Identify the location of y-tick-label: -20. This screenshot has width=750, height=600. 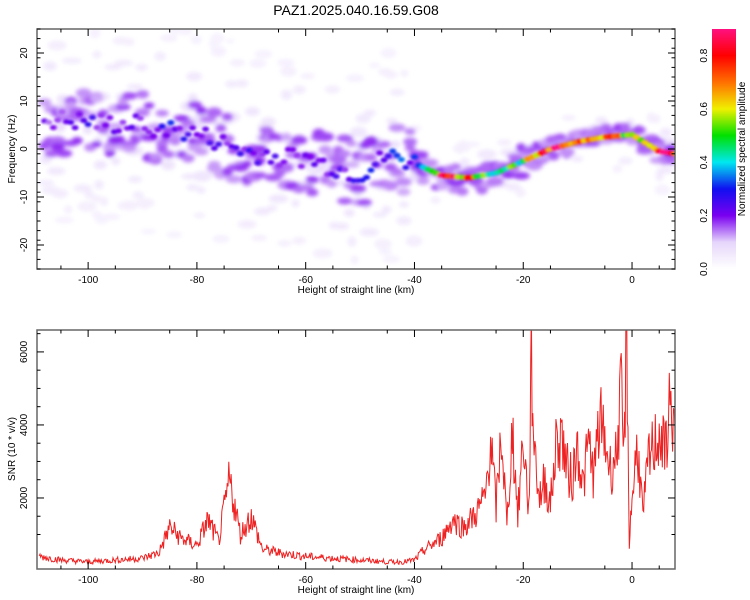
(24, 244).